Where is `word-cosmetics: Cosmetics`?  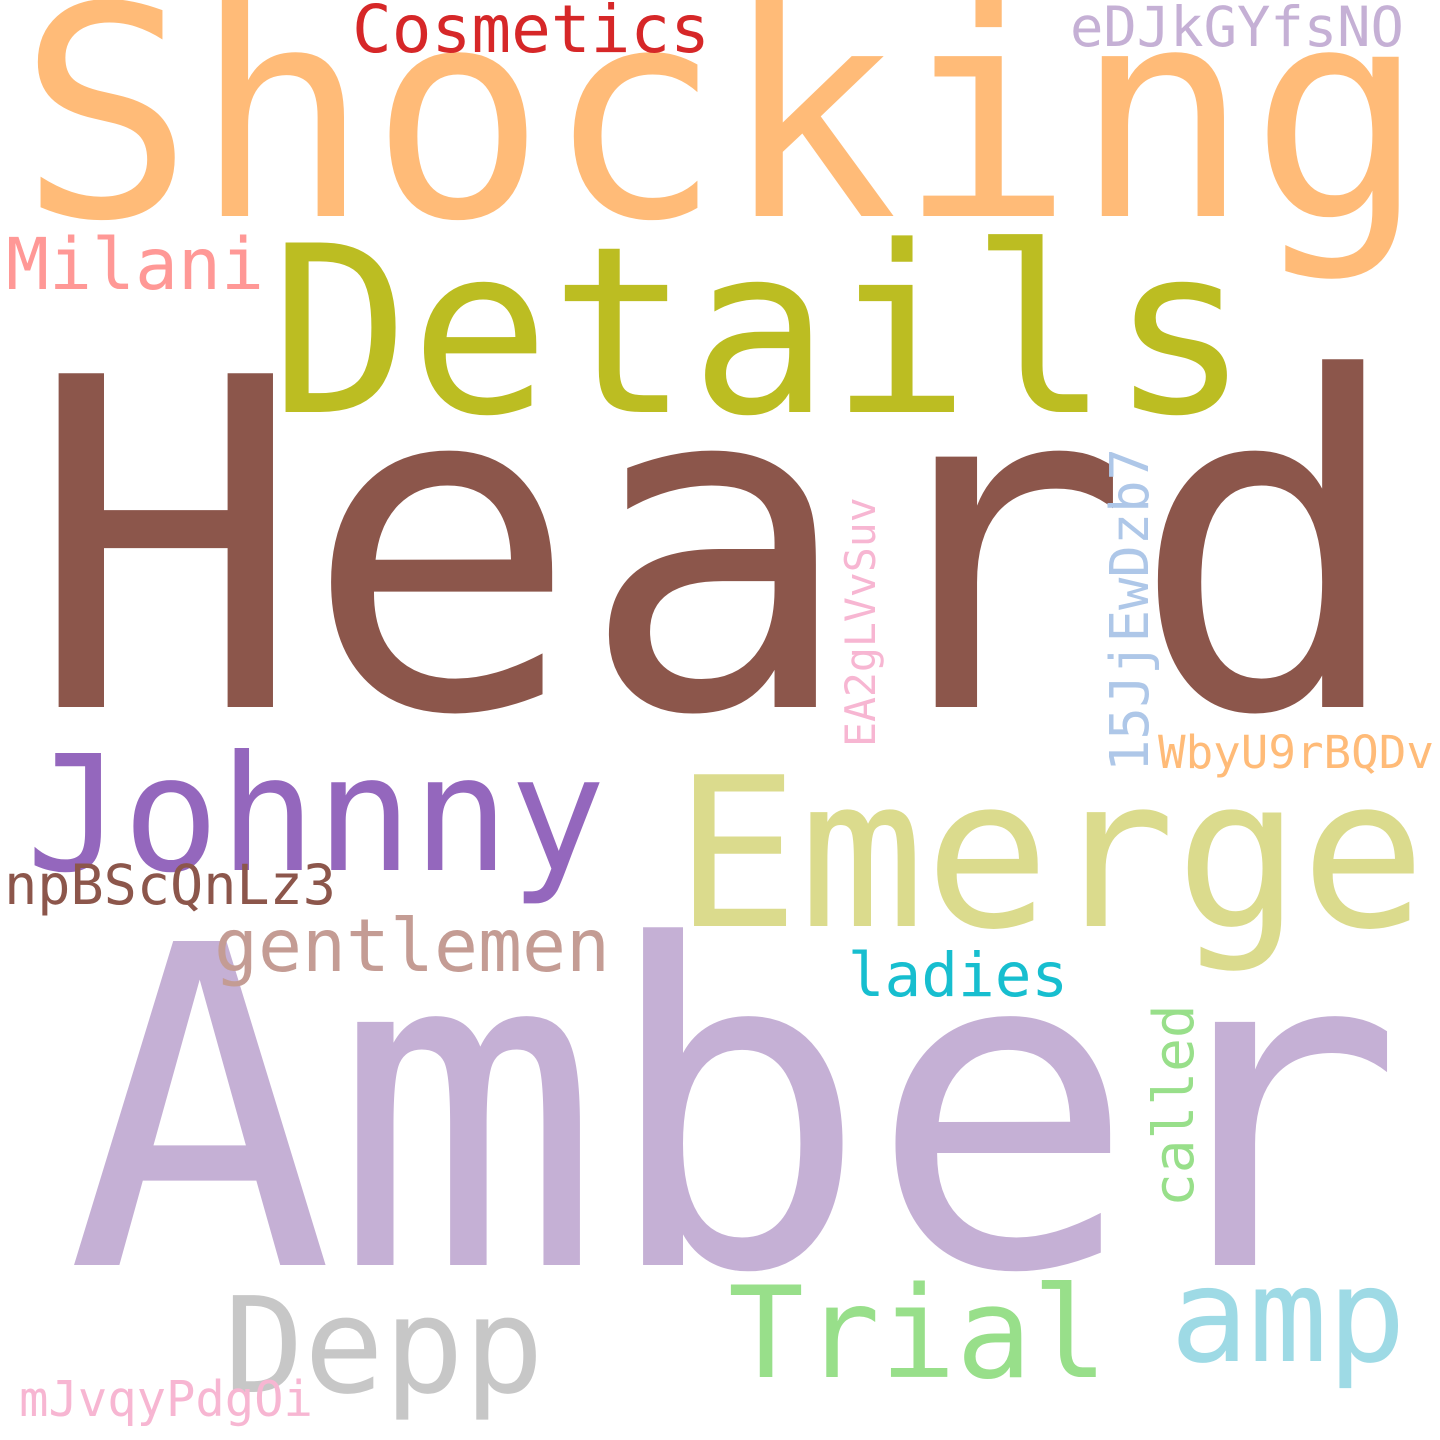 word-cosmetics: Cosmetics is located at coordinates (531, 34).